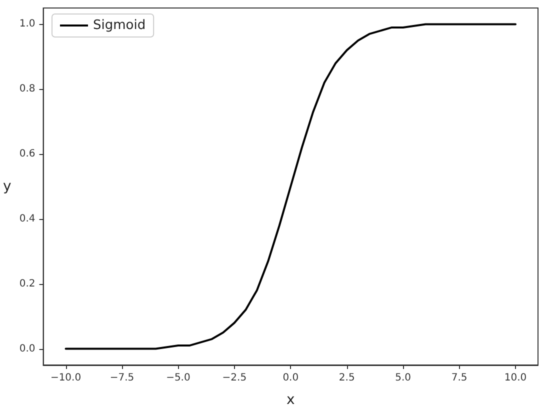 The width and height of the screenshot is (541, 412). I want to click on x-axis-title: x, so click(290, 400).